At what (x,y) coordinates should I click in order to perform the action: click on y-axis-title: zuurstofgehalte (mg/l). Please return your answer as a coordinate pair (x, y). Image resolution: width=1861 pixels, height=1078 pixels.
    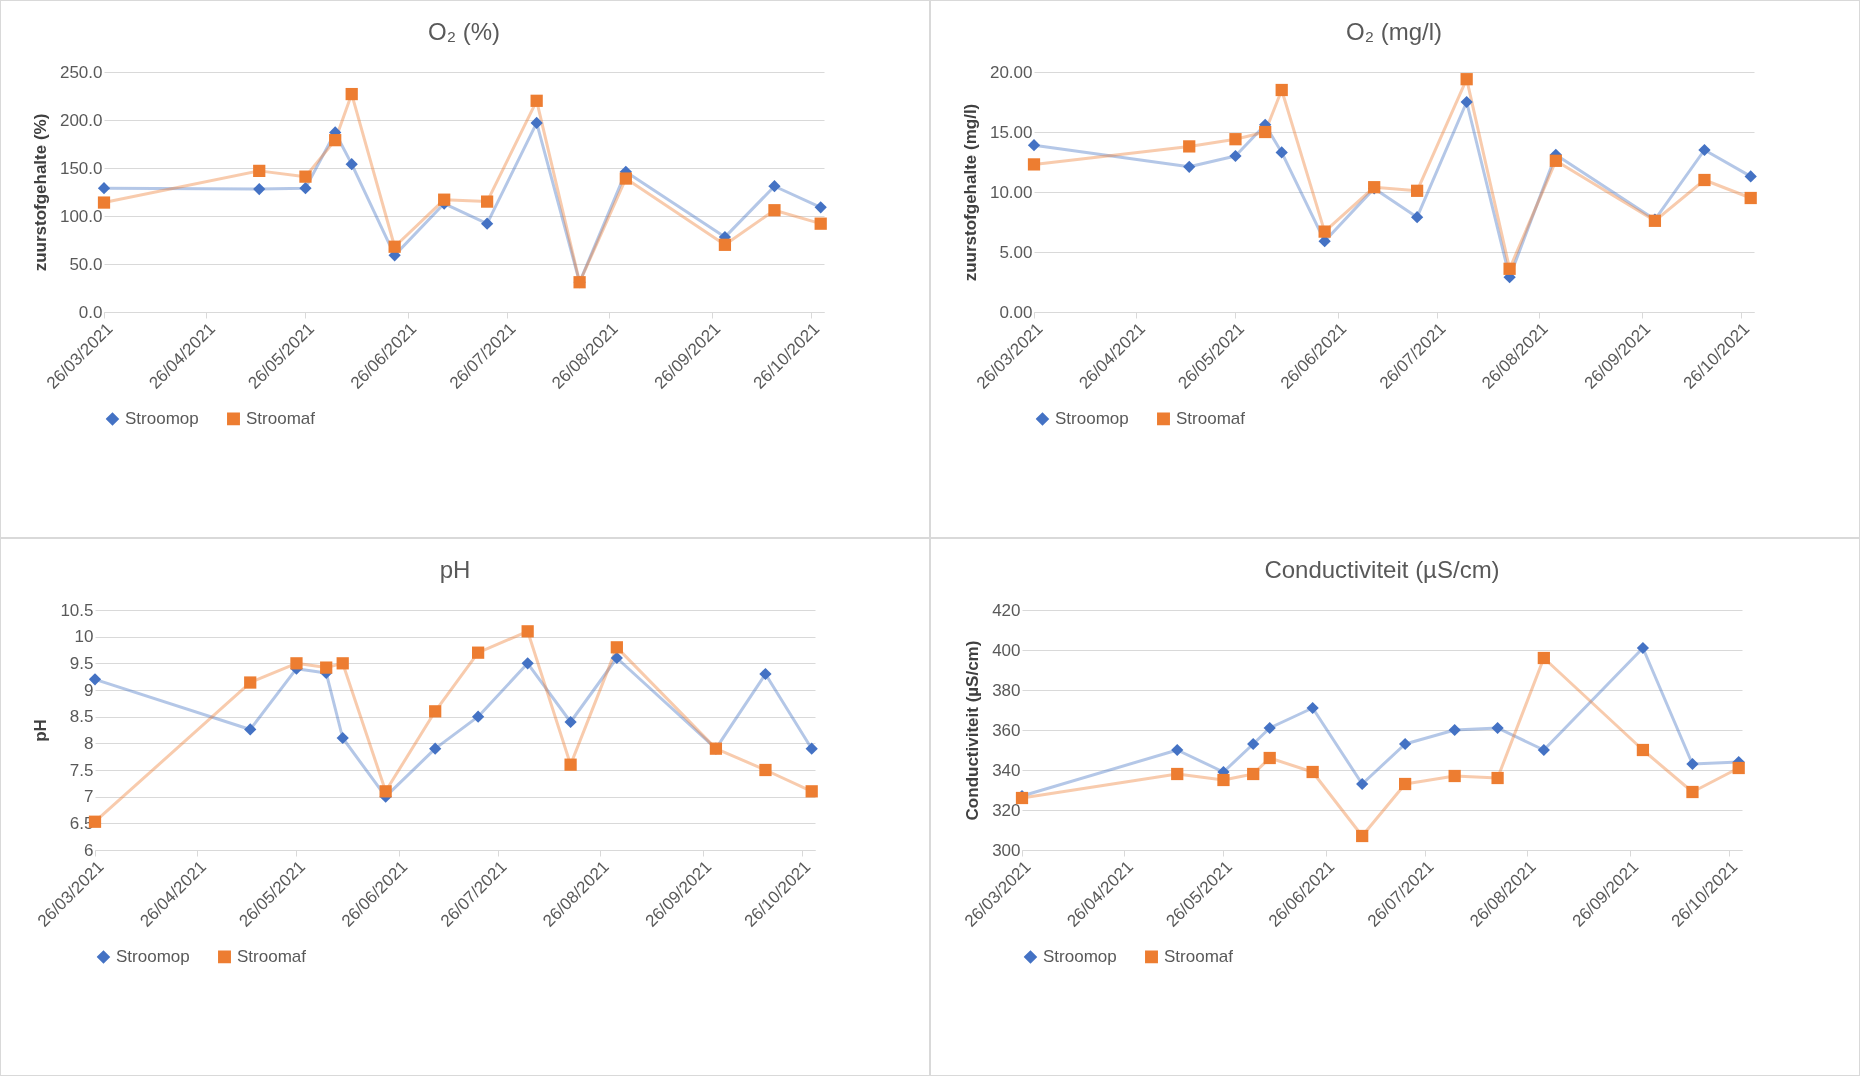
    Looking at the image, I should click on (970, 192).